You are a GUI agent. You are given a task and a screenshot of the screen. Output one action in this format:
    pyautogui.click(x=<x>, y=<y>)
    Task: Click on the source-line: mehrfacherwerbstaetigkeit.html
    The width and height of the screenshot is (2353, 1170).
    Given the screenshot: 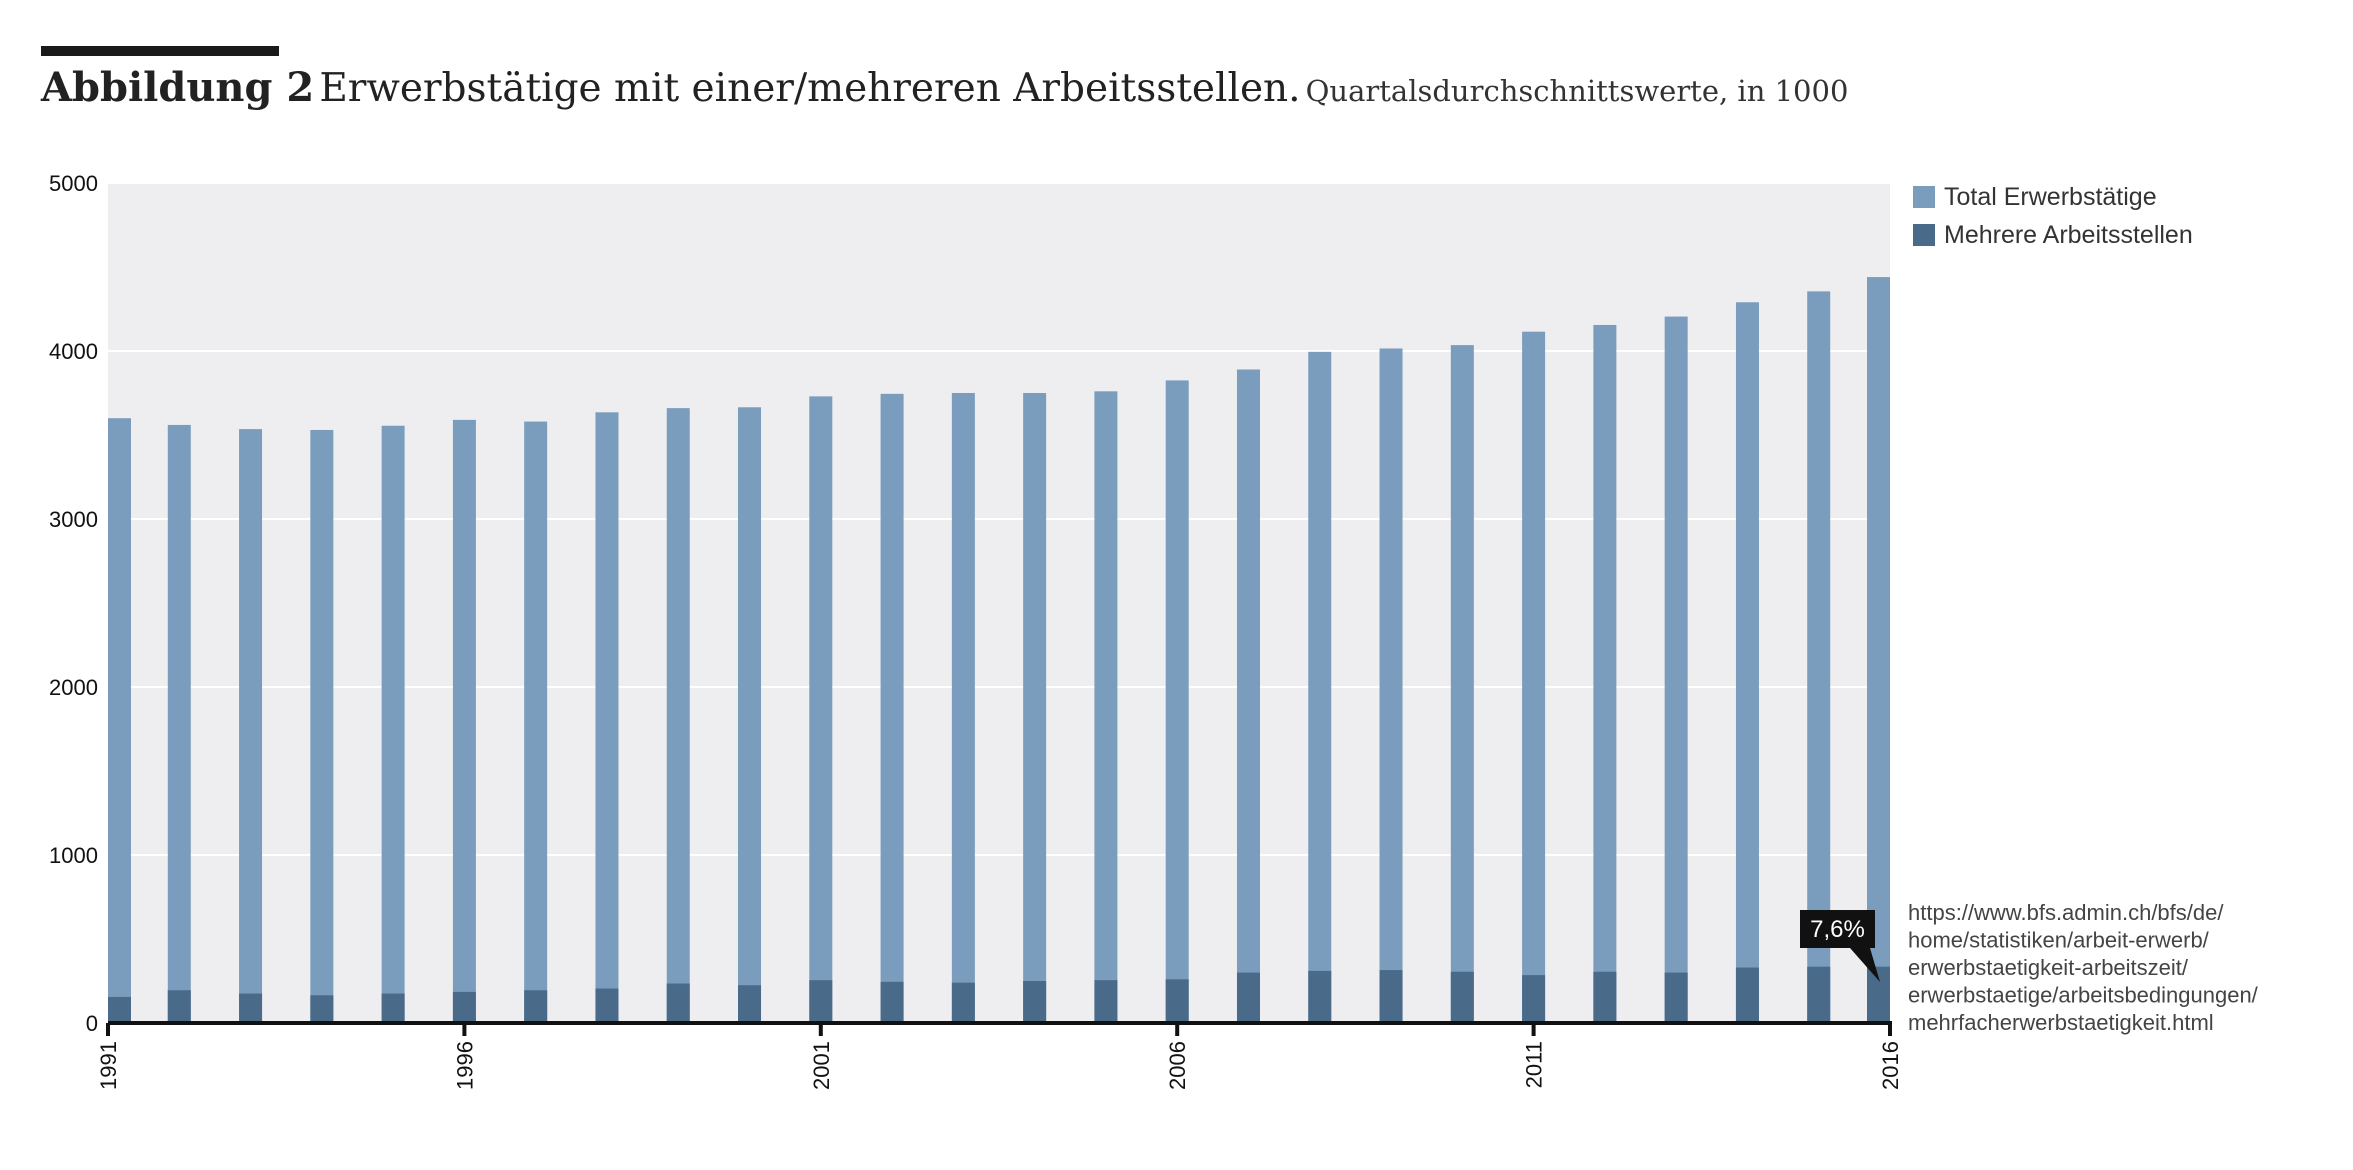 What is the action you would take?
    pyautogui.click(x=2061, y=1022)
    